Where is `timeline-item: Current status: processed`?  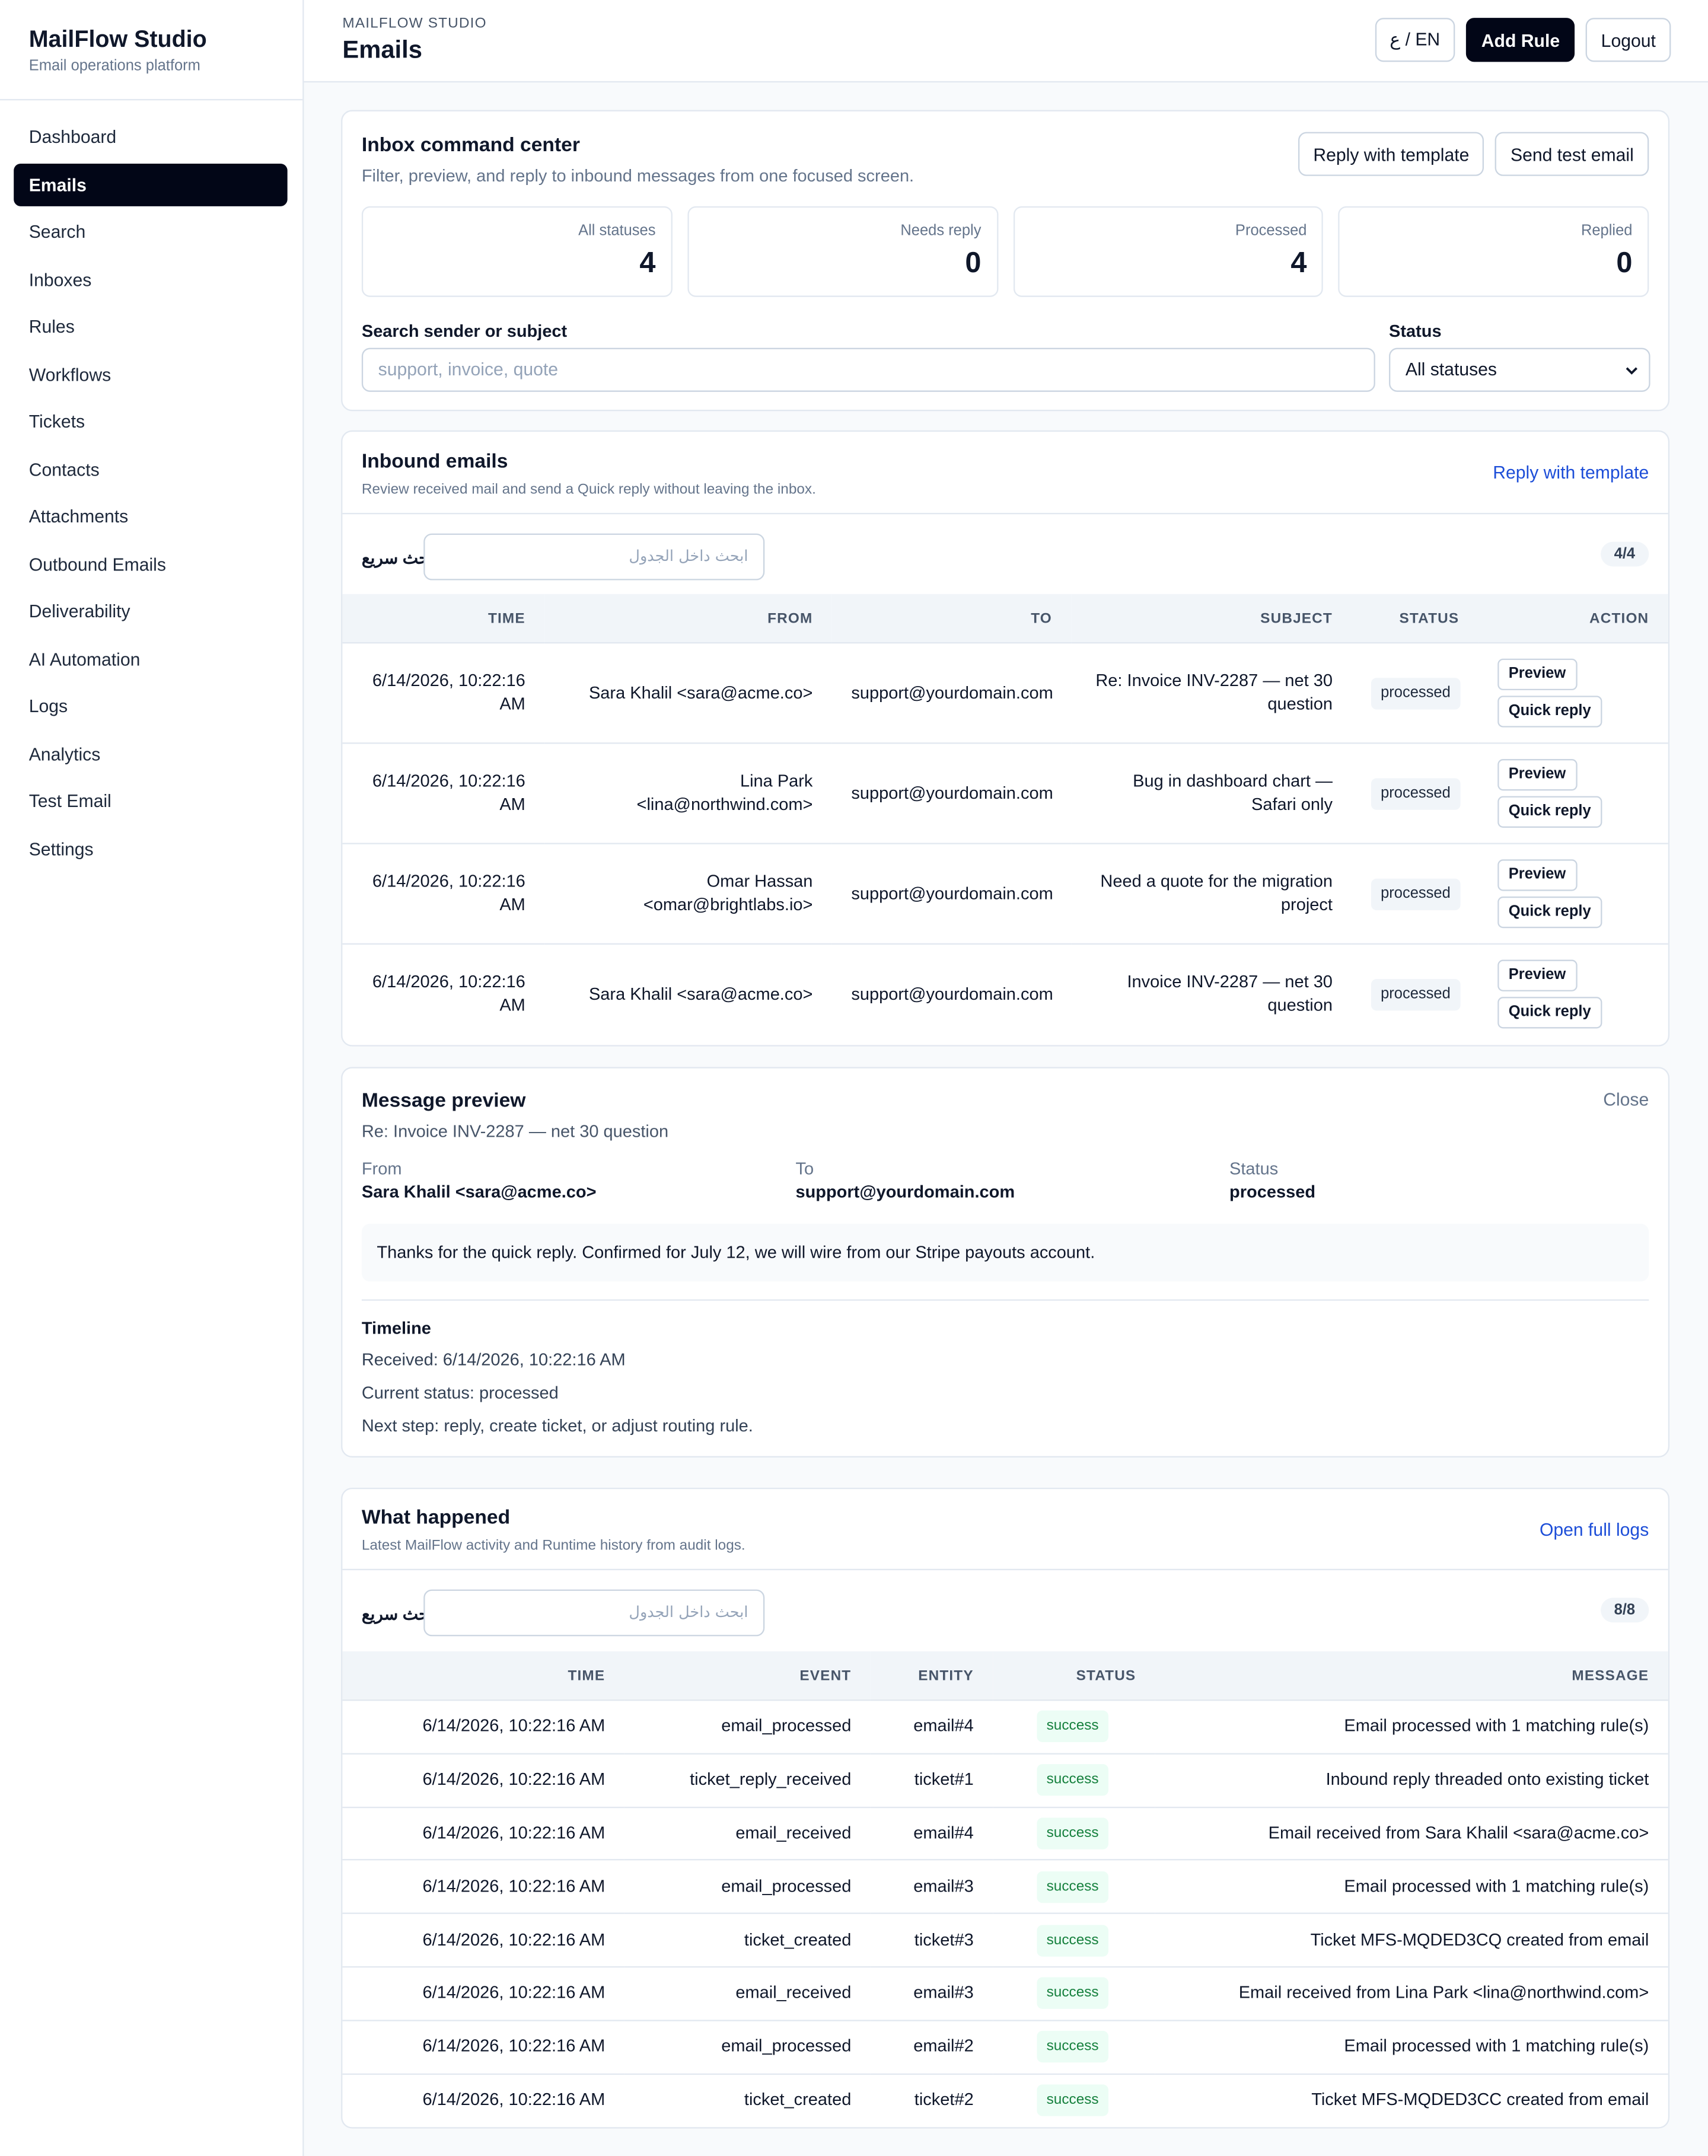 timeline-item: Current status: processed is located at coordinates (460, 1393).